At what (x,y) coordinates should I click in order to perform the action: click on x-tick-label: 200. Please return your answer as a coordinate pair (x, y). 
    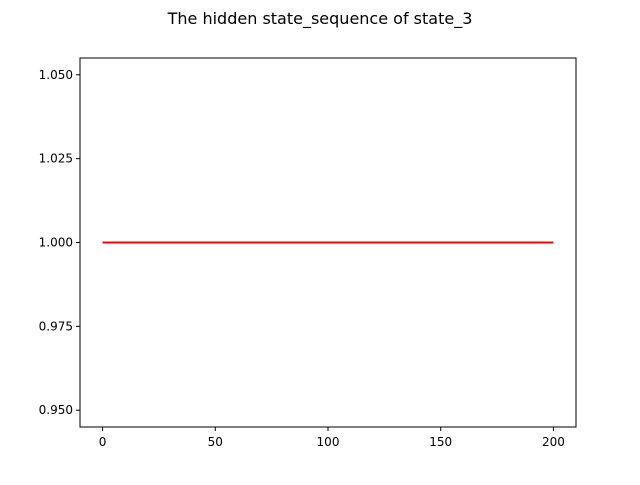
    Looking at the image, I should click on (553, 442).